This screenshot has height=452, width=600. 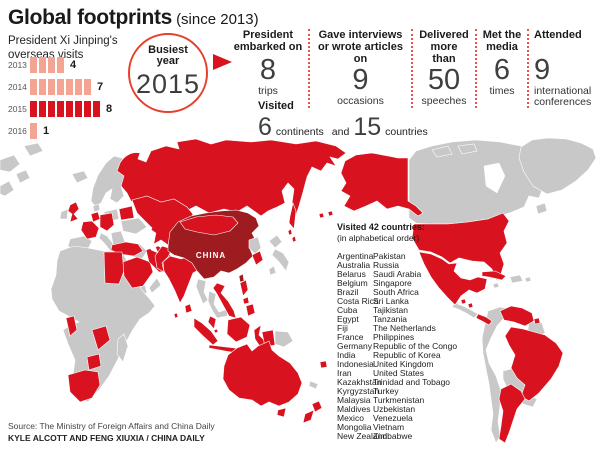 I want to click on country-item: France, so click(x=350, y=337).